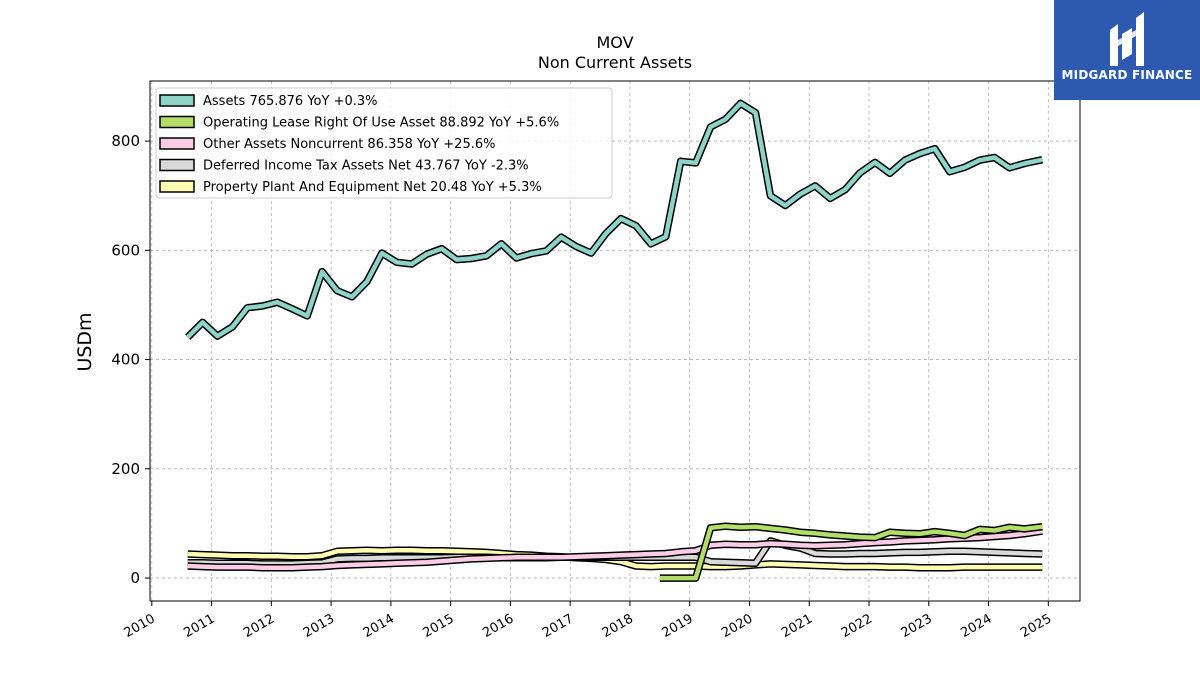 The height and width of the screenshot is (675, 1200). Describe the element at coordinates (125, 469) in the screenshot. I see `y-tick-label: 200` at that location.